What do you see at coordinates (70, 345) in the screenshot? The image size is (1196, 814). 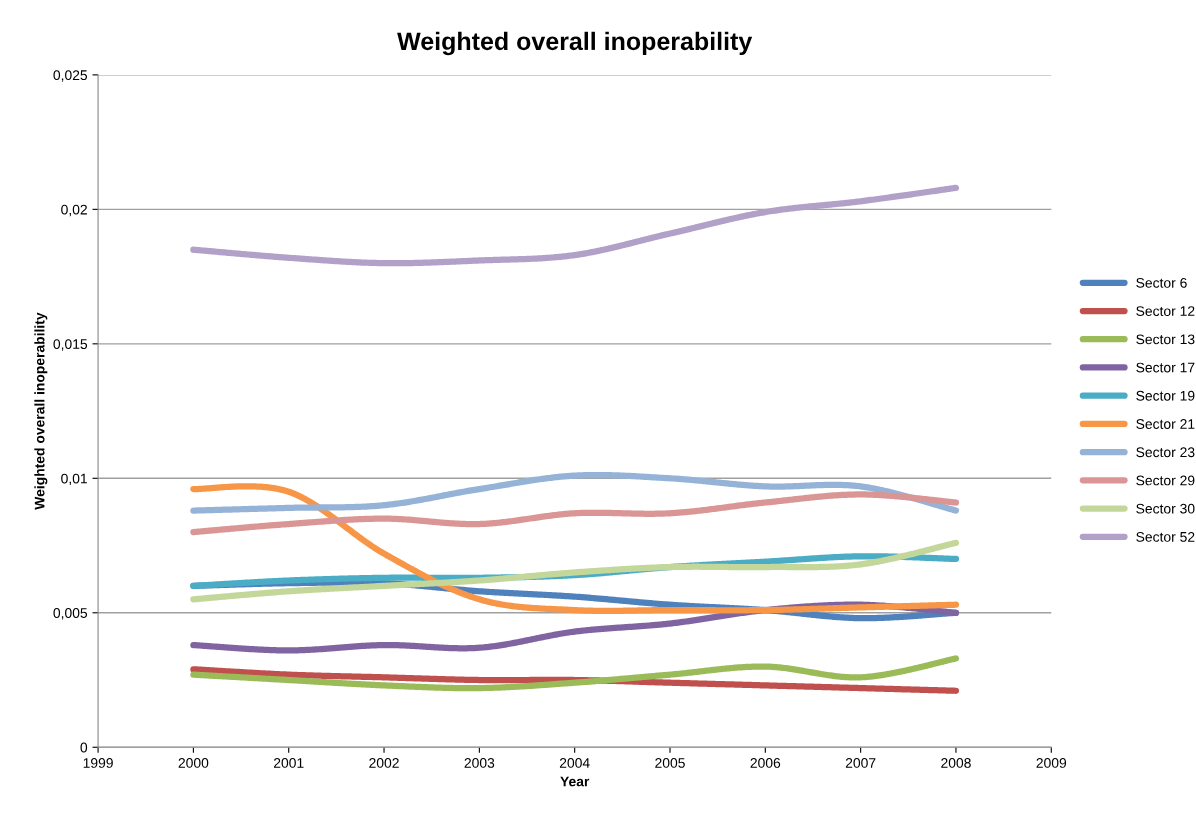 I see `y-tick-label: 0,015` at bounding box center [70, 345].